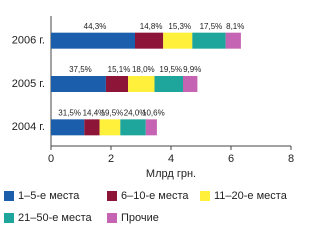 The image size is (320, 241). What do you see at coordinates (171, 174) in the screenshot?
I see `x-axis-label: Млрд грн.` at bounding box center [171, 174].